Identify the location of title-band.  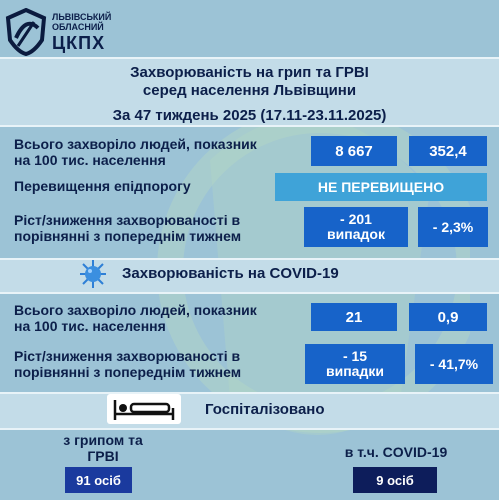
(249, 92).